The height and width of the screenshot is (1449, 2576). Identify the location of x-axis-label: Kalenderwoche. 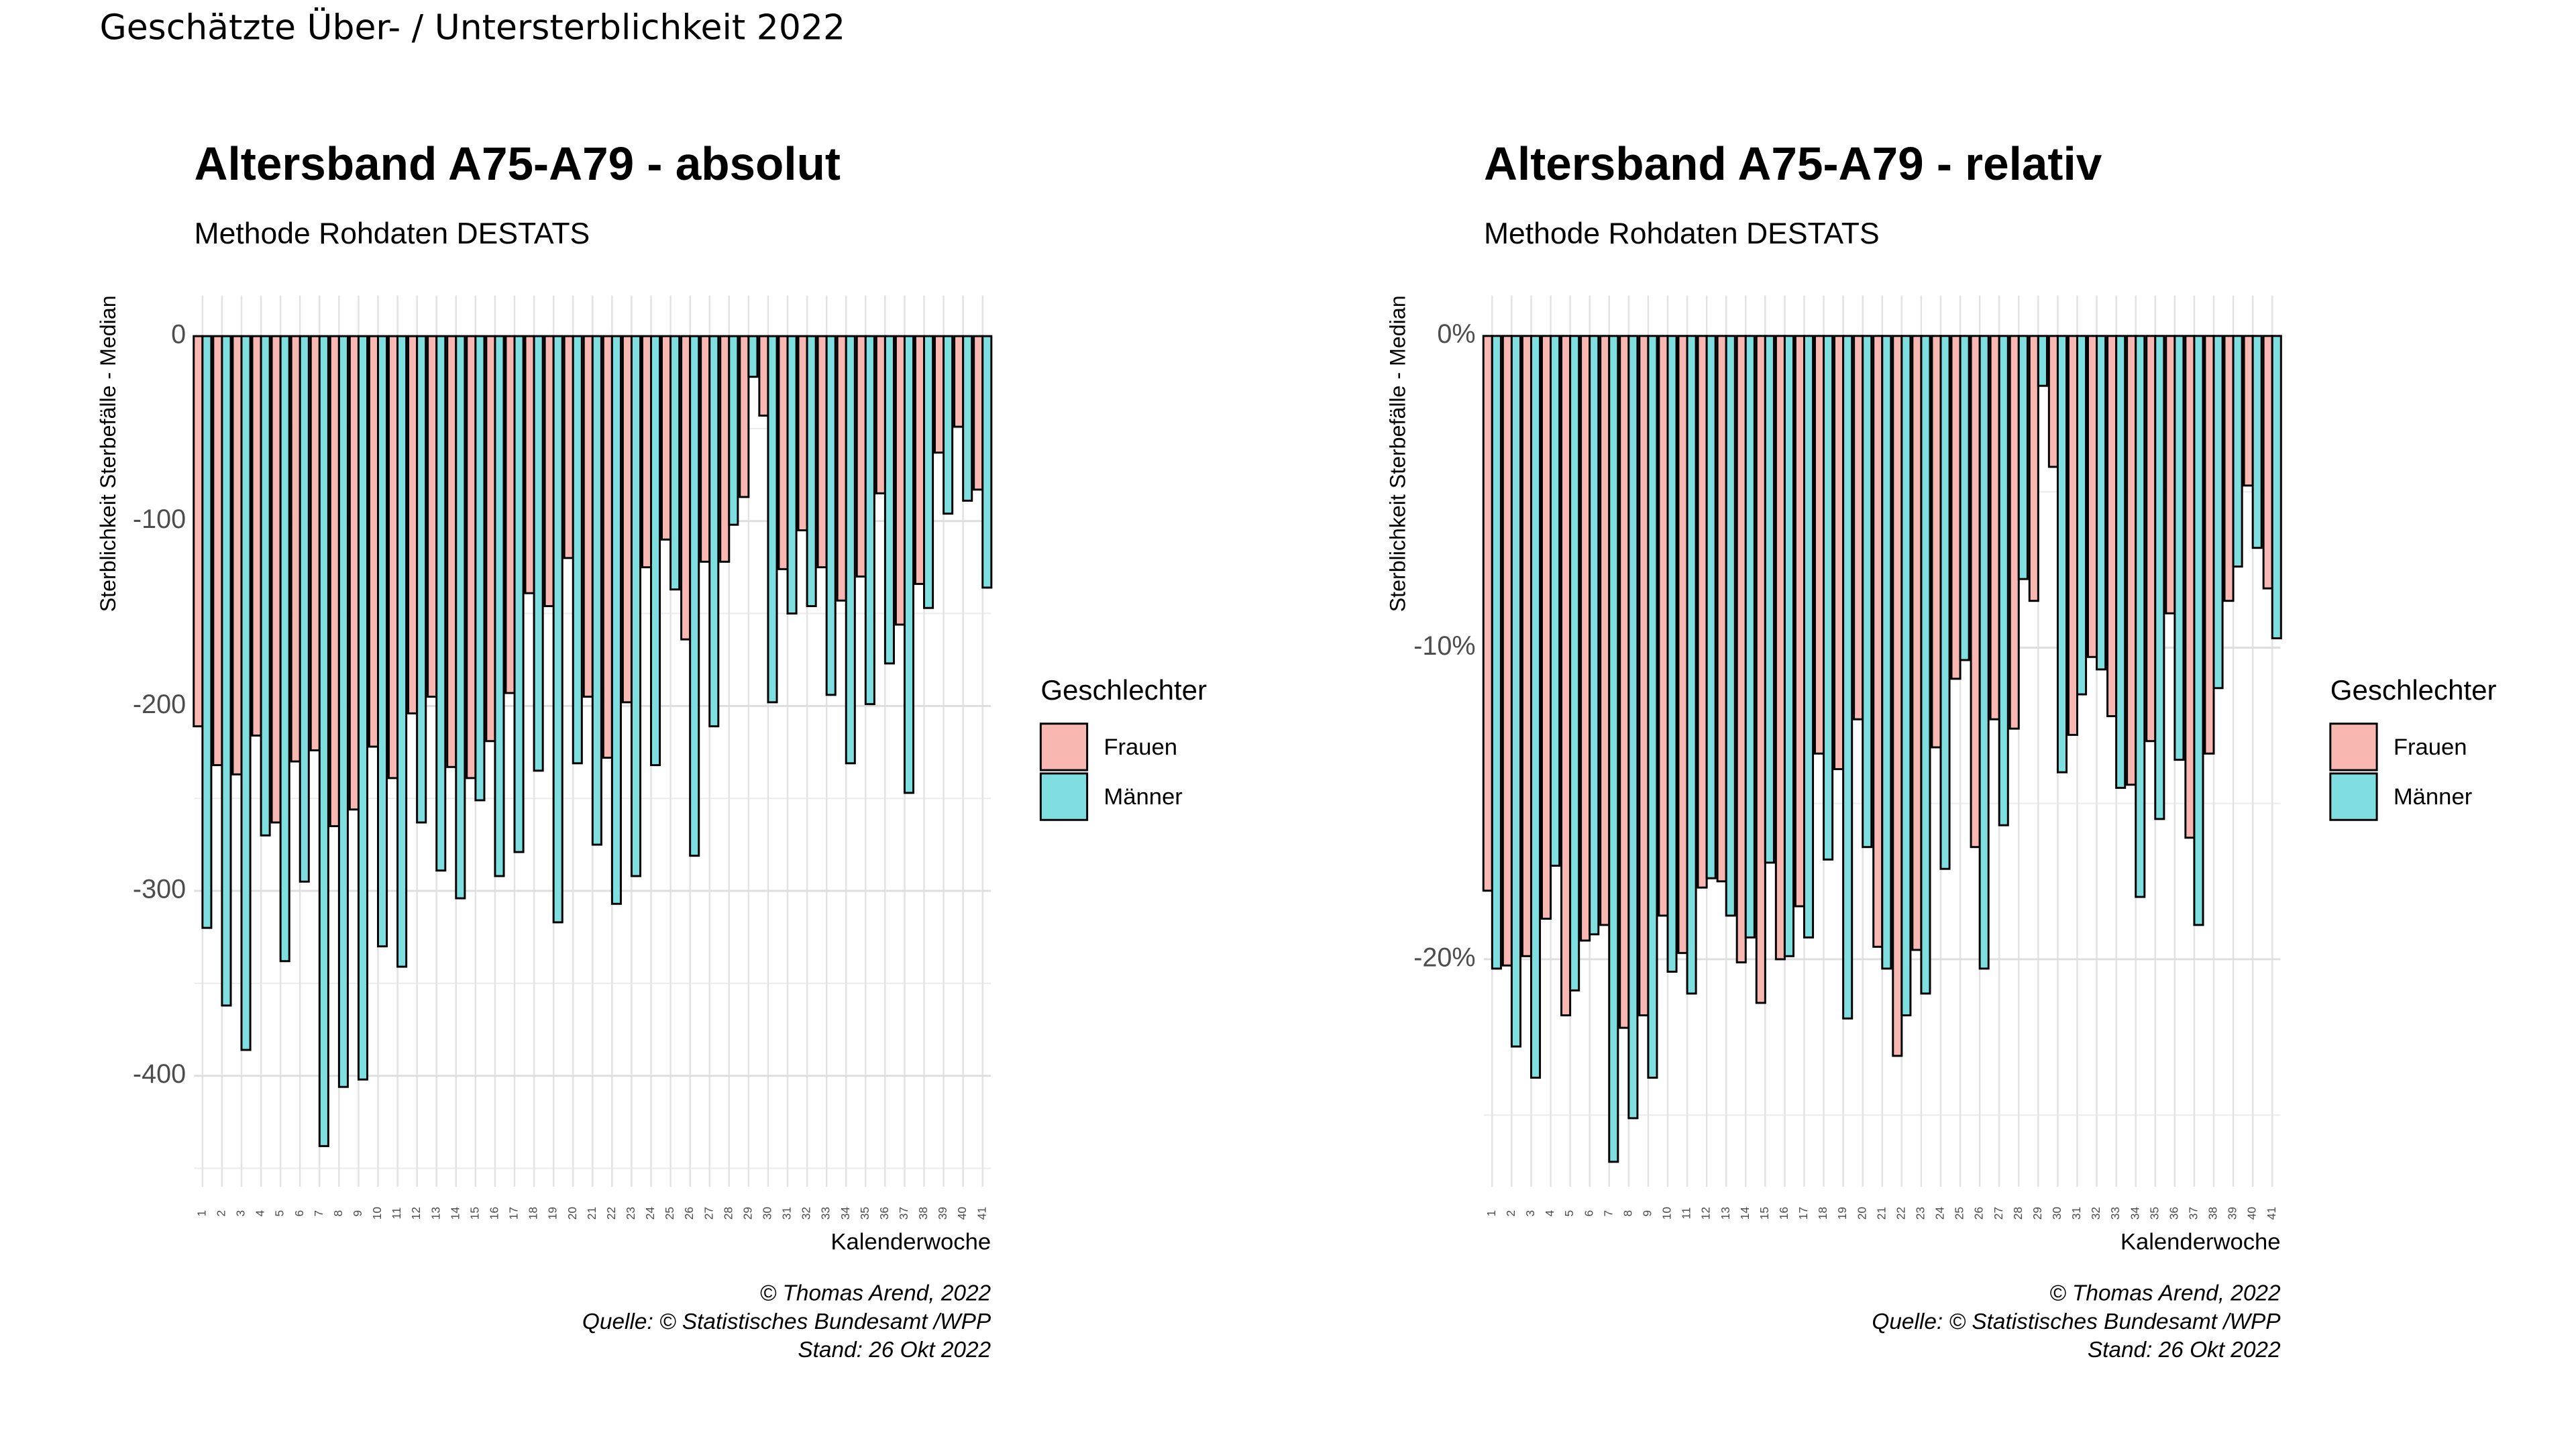
(910, 1241).